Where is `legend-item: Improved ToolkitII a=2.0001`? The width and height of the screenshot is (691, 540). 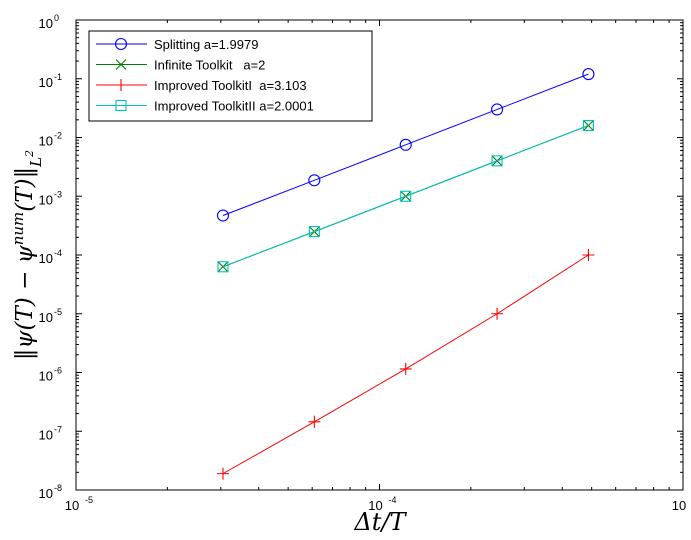
legend-item: Improved ToolkitII a=2.0001 is located at coordinates (205, 106).